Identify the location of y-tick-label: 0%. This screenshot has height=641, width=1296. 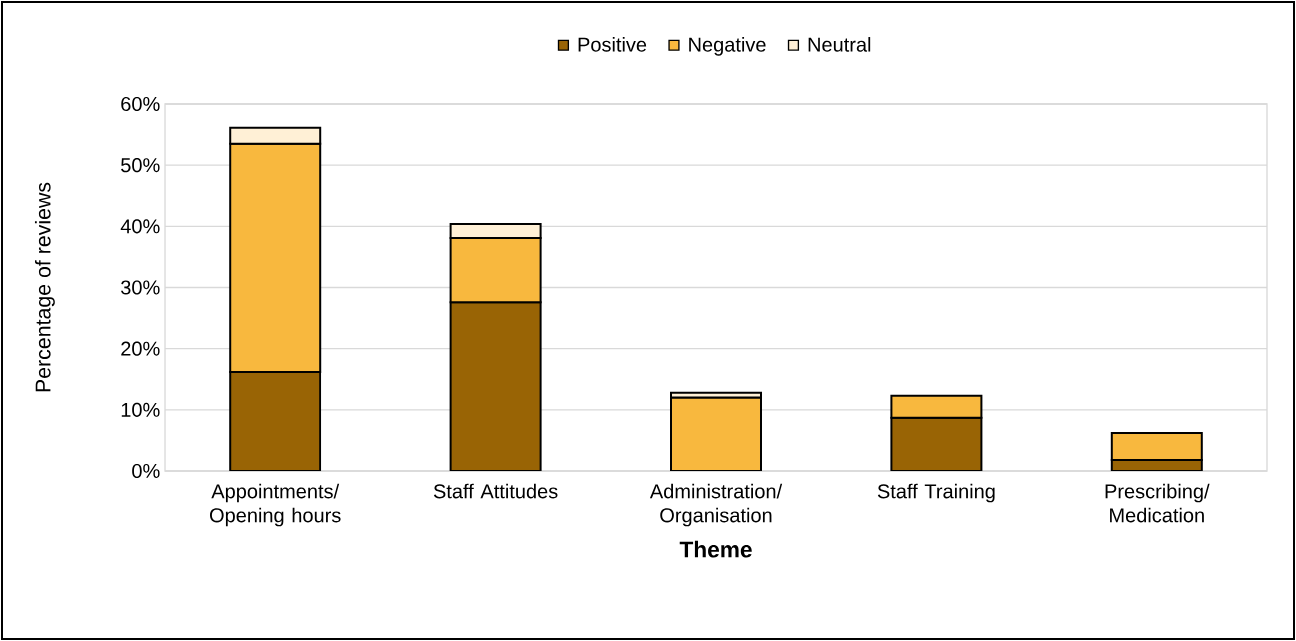
(146, 471).